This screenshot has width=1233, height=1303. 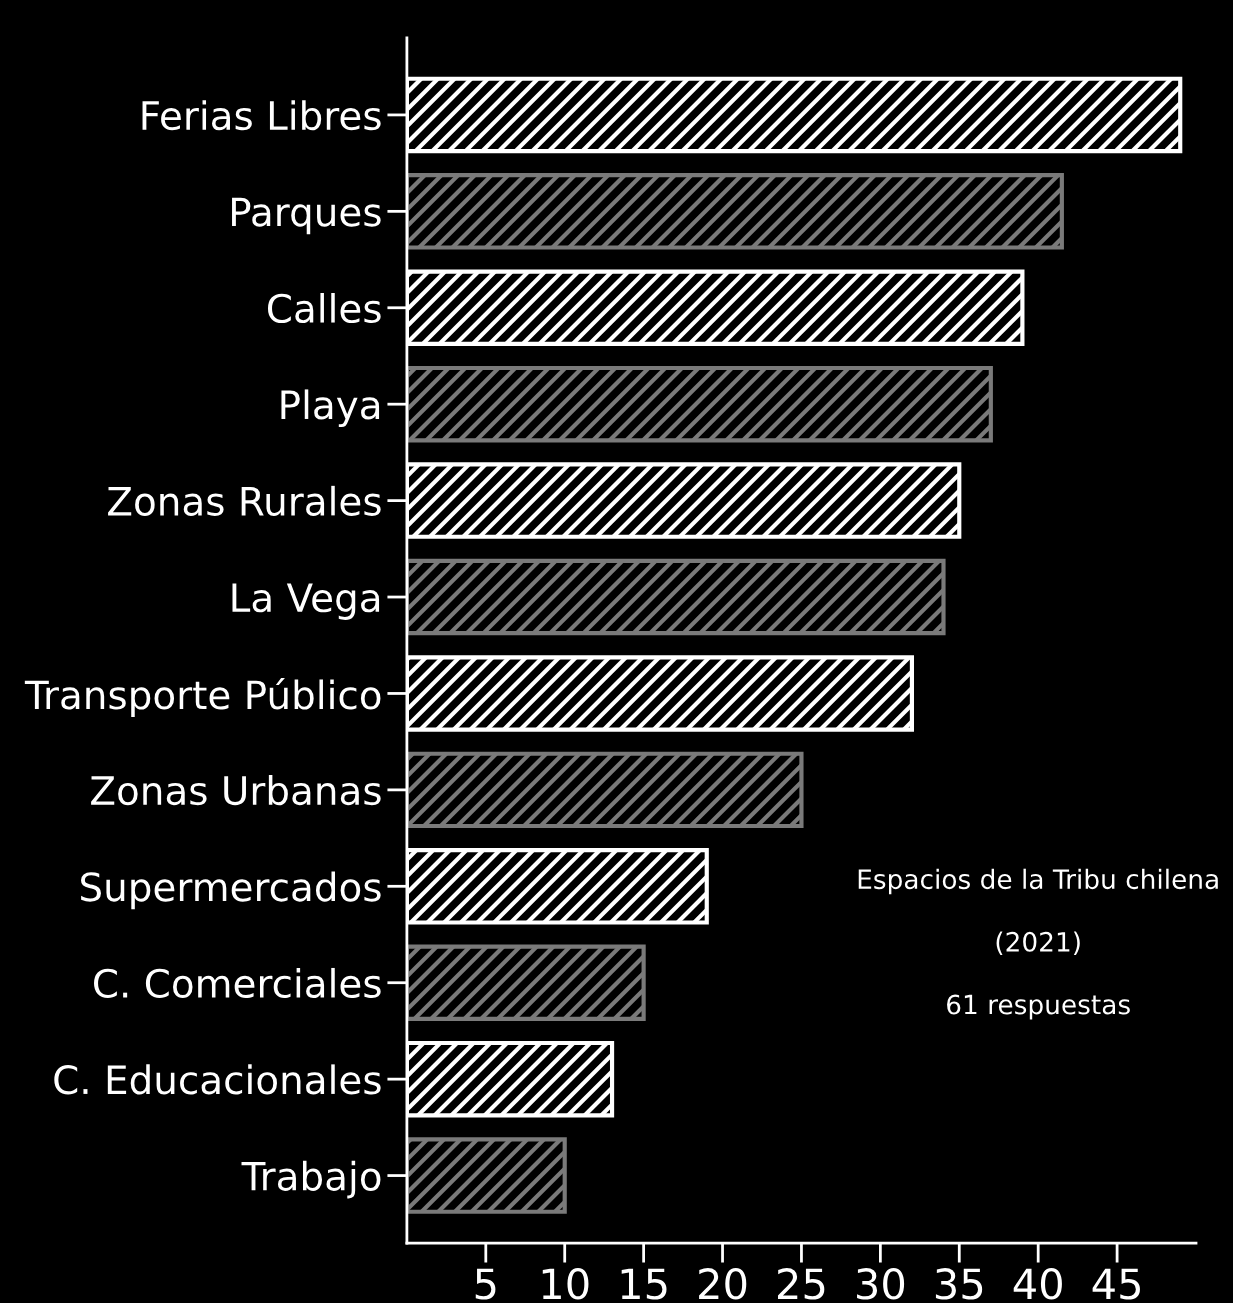 I want to click on y-tick-label: Trabajo, so click(x=311, y=1179).